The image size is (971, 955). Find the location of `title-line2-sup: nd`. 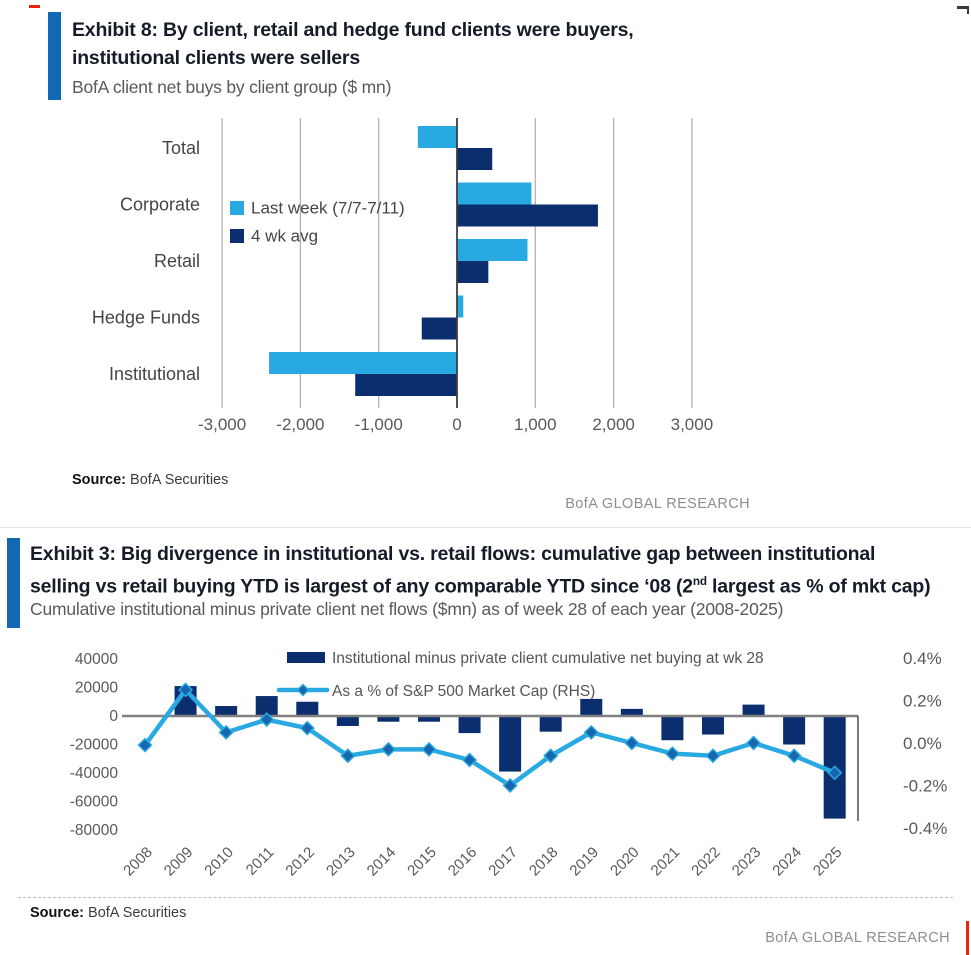

title-line2-sup: nd is located at coordinates (699, 581).